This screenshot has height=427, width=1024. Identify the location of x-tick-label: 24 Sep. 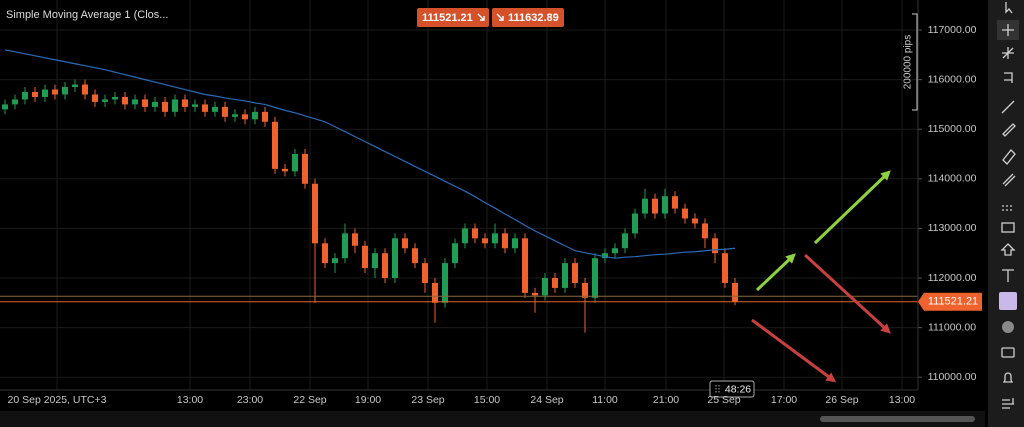
(546, 400).